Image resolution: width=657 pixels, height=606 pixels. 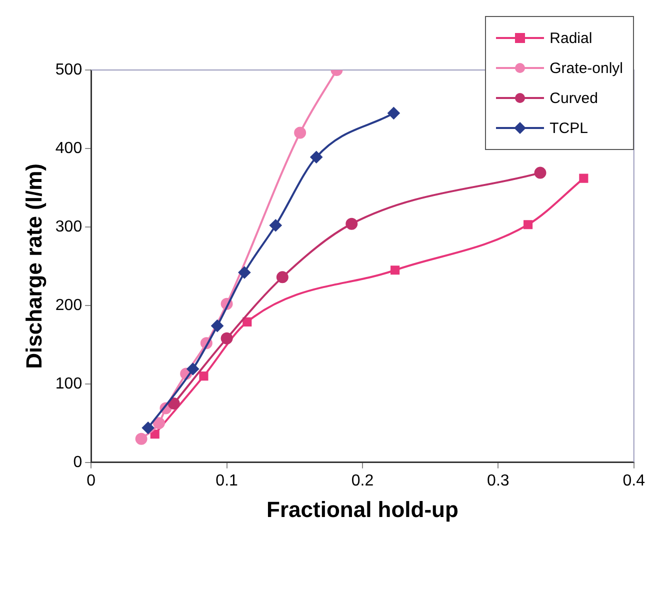 What do you see at coordinates (77, 462) in the screenshot?
I see `y-tick-label: 0` at bounding box center [77, 462].